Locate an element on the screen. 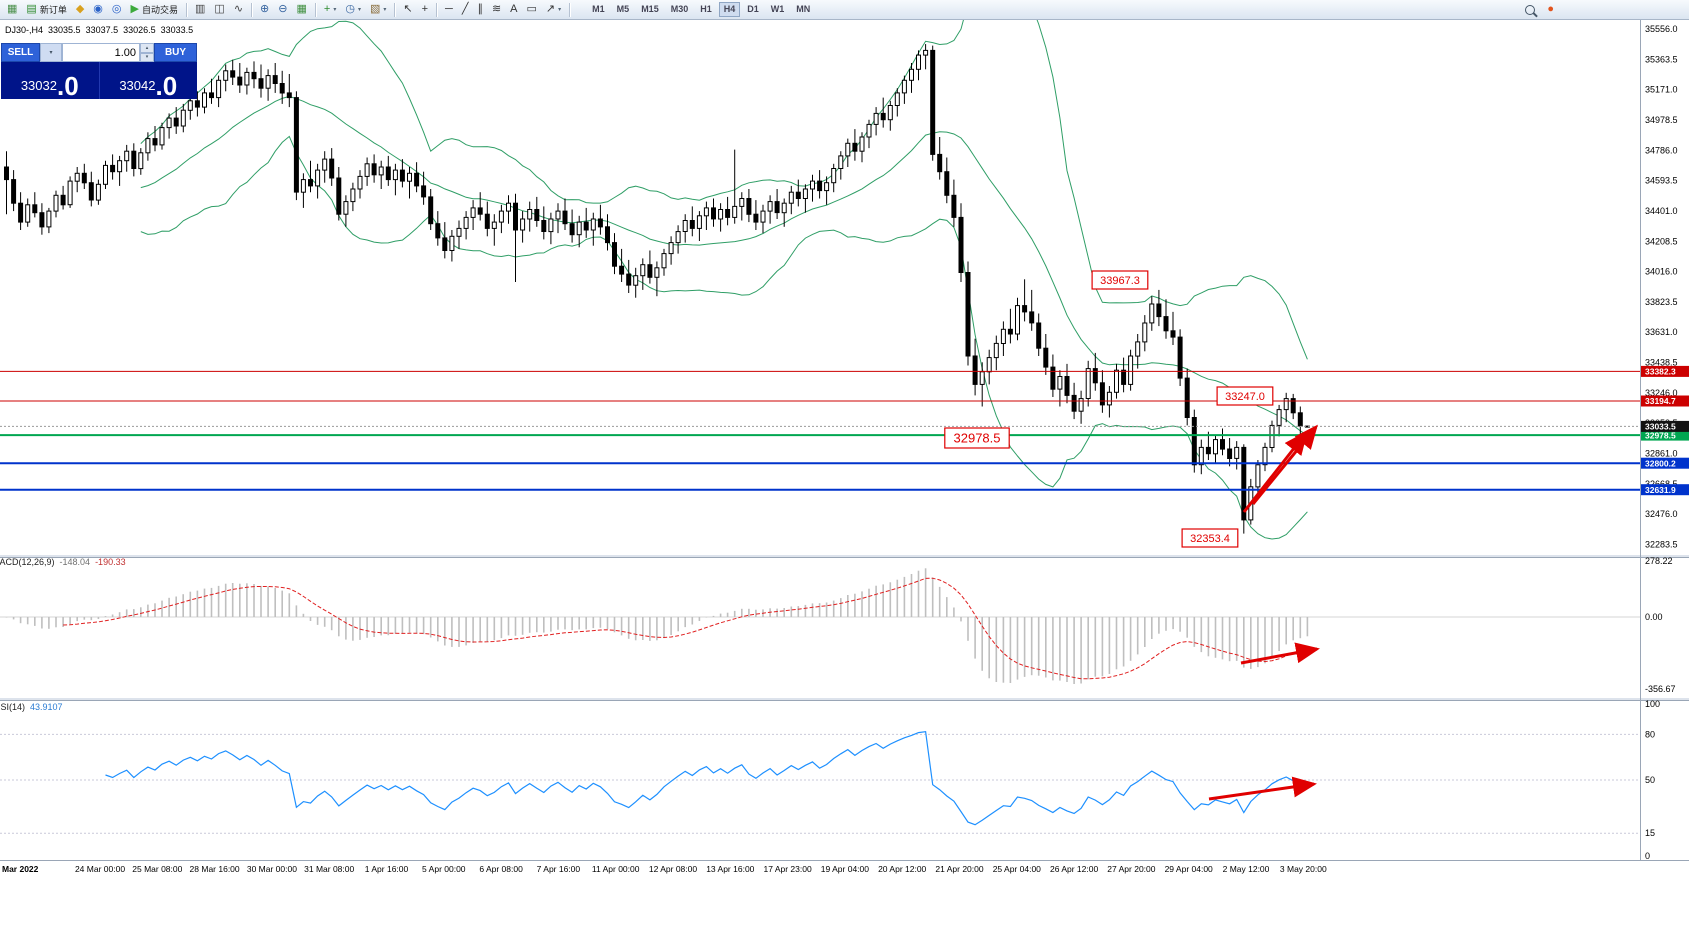 The height and width of the screenshot is (942, 1689). timeframe-mn-button: MN is located at coordinates (803, 9).